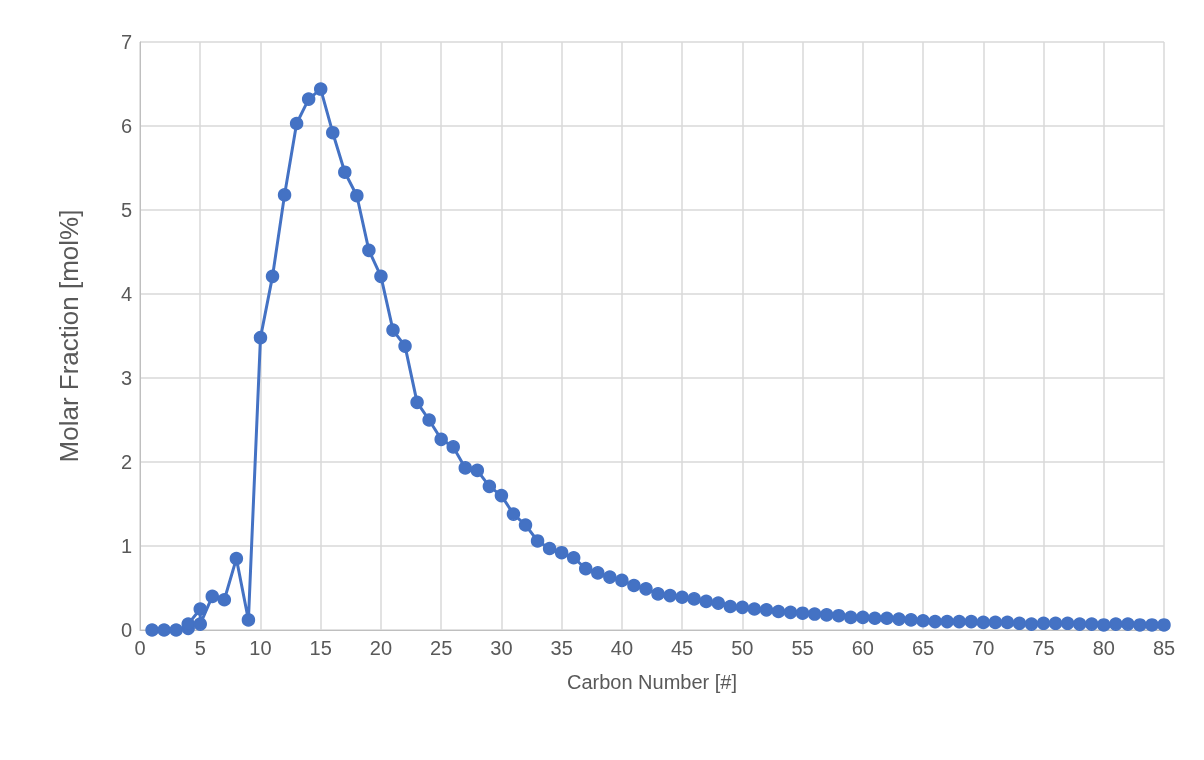 The width and height of the screenshot is (1204, 760). Describe the element at coordinates (381, 648) in the screenshot. I see `x-tick-label: 20` at that location.